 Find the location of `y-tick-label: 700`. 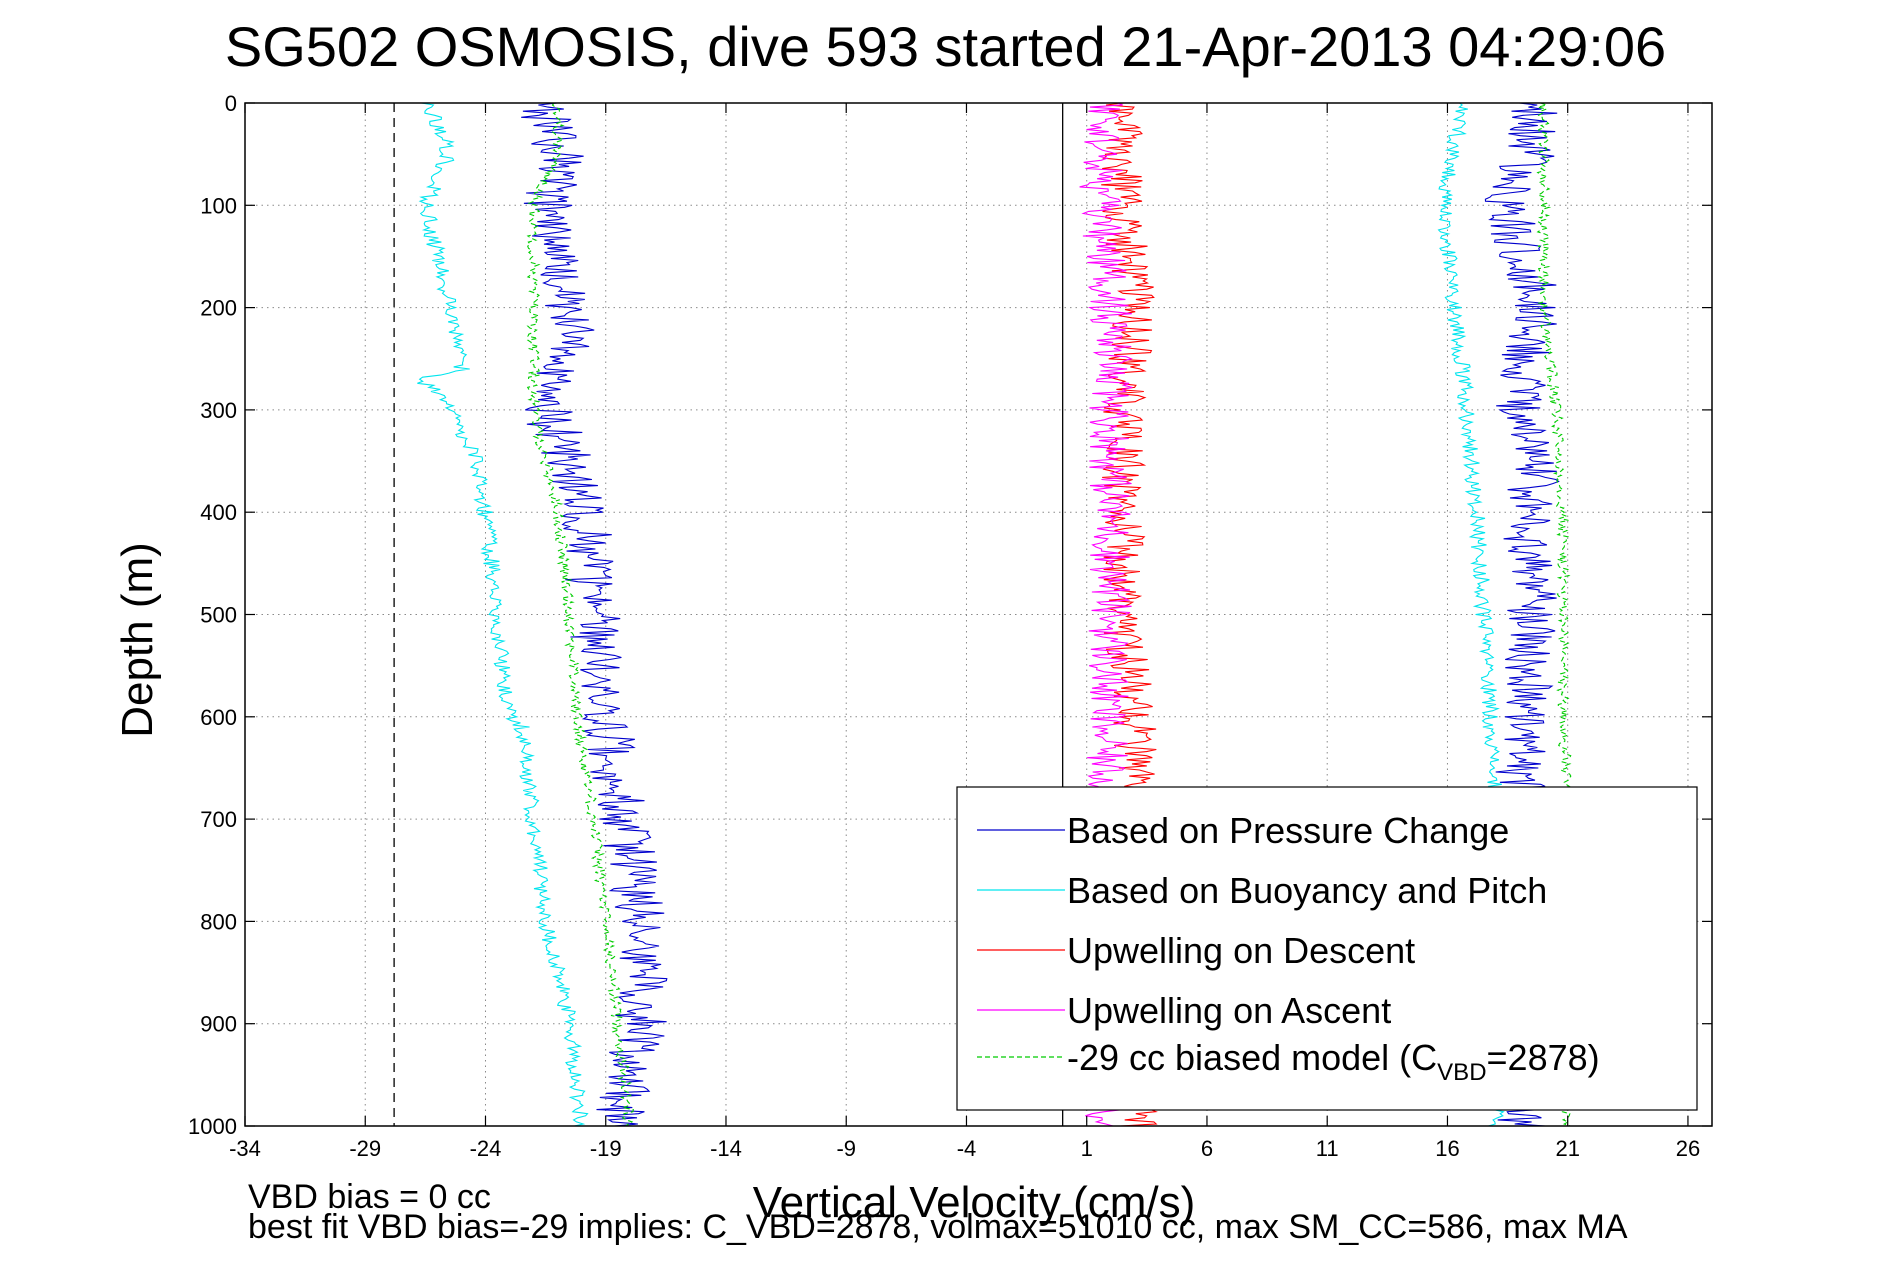

y-tick-label: 700 is located at coordinates (218, 819).